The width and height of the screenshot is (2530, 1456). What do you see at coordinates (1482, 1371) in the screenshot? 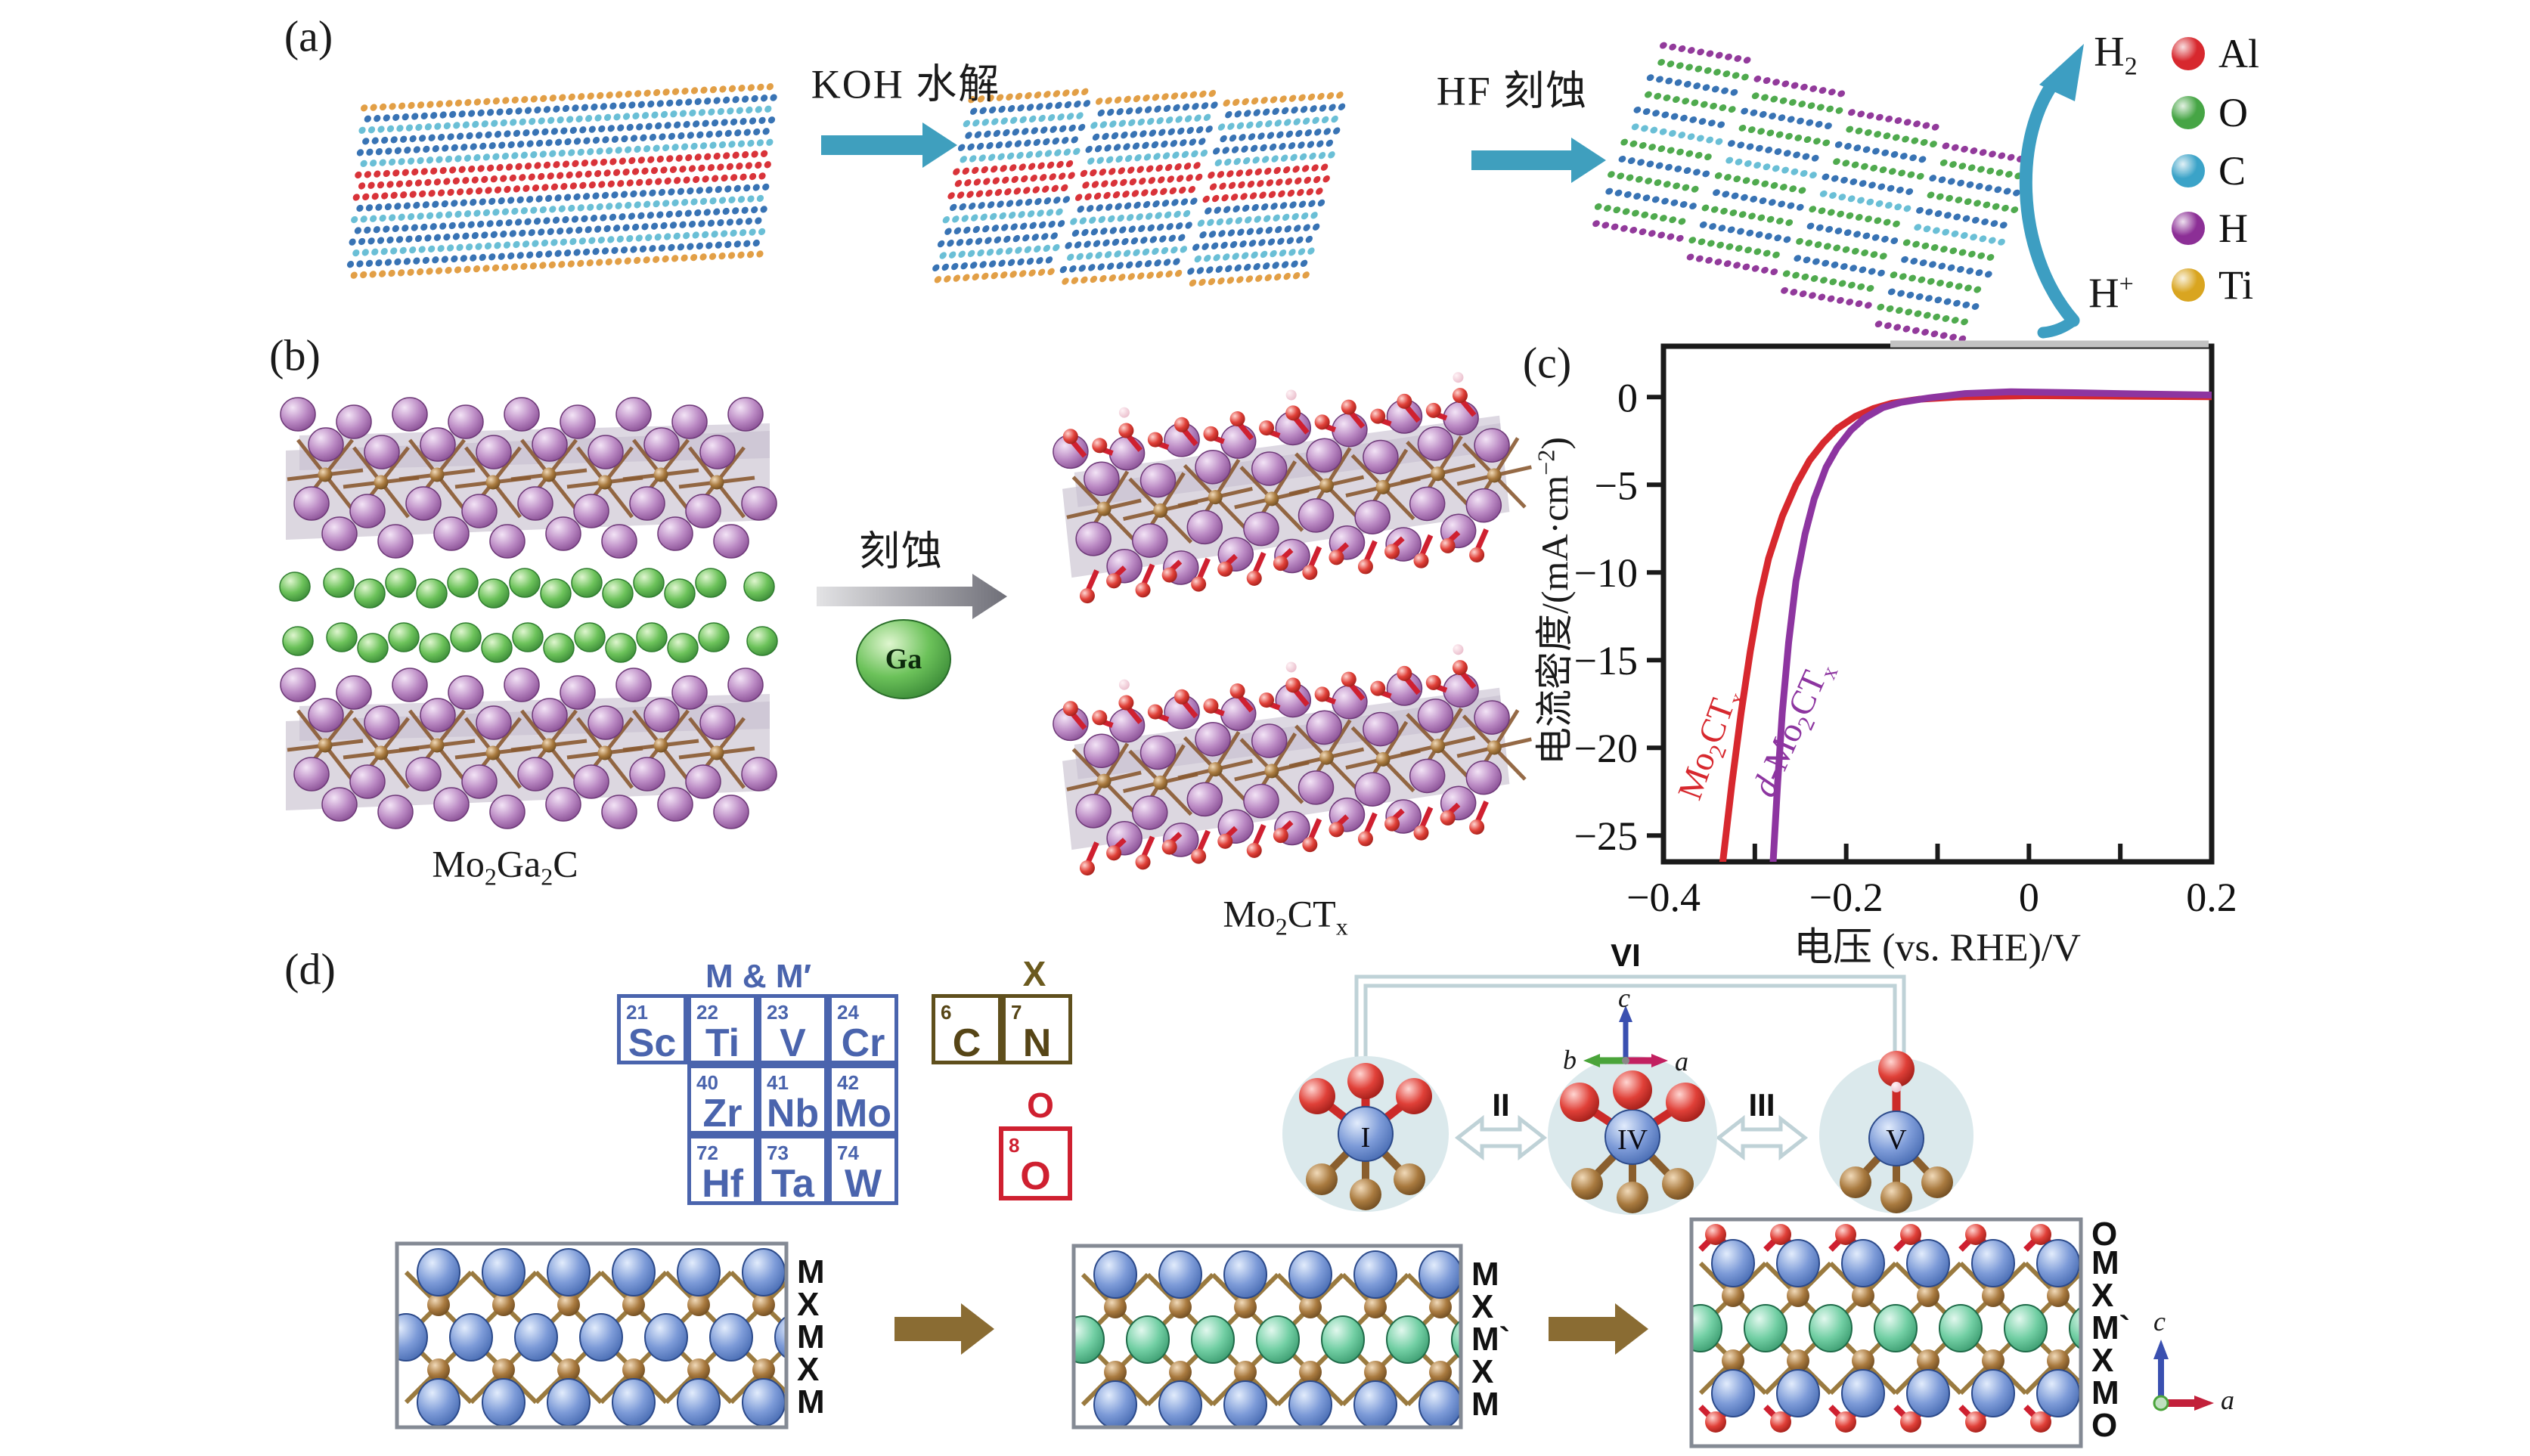
I see `stack-mid-3: X` at bounding box center [1482, 1371].